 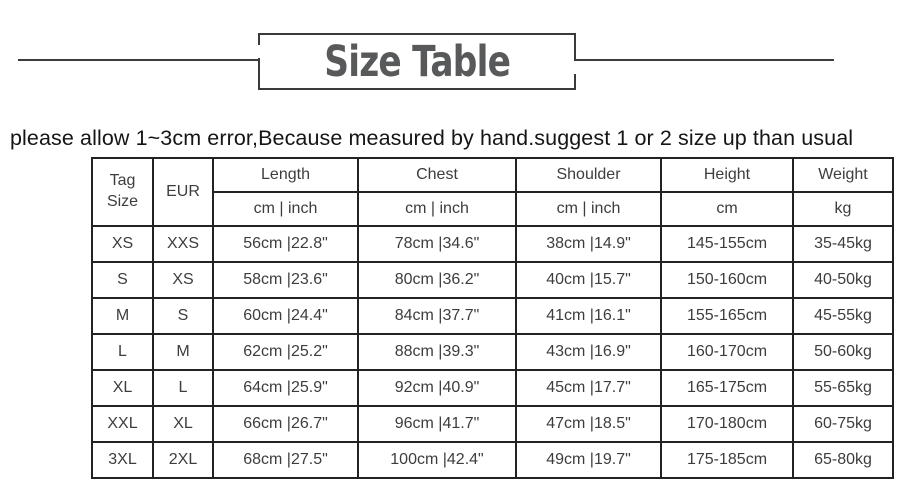 What do you see at coordinates (843, 280) in the screenshot?
I see `cell-weight: 40-50kg` at bounding box center [843, 280].